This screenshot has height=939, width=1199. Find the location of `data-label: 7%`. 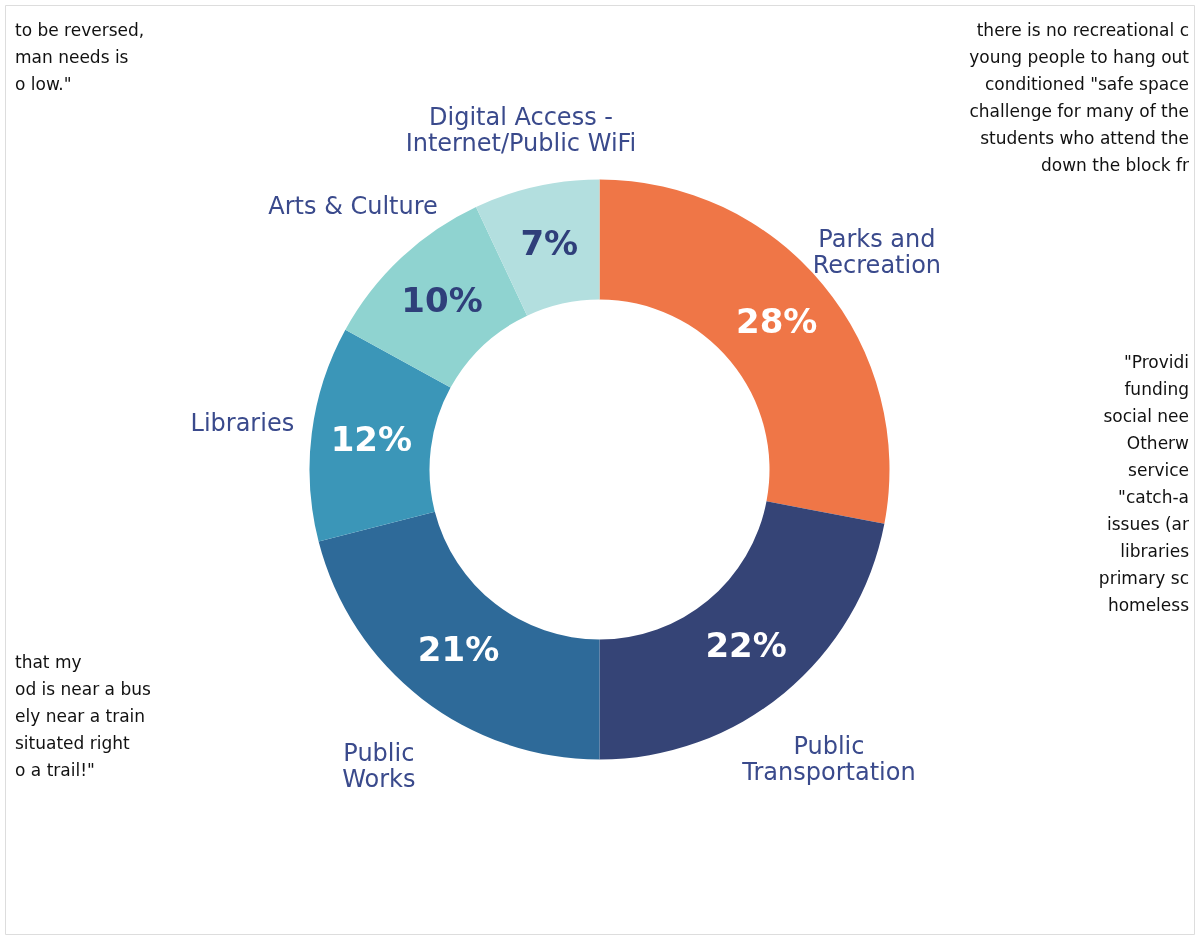

data-label: 7% is located at coordinates (549, 243).